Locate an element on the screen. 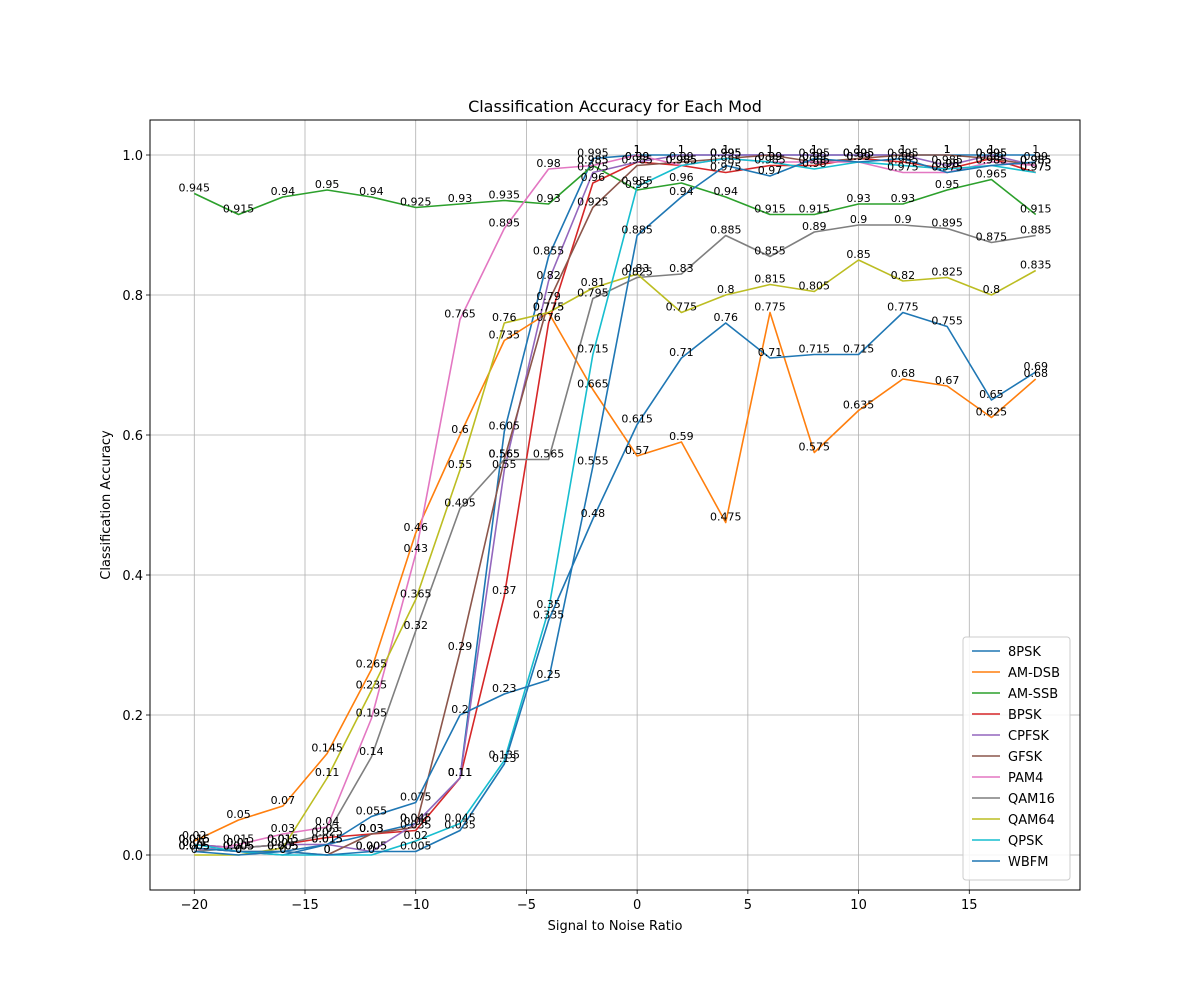  data-label: 0.04 is located at coordinates (327, 821).